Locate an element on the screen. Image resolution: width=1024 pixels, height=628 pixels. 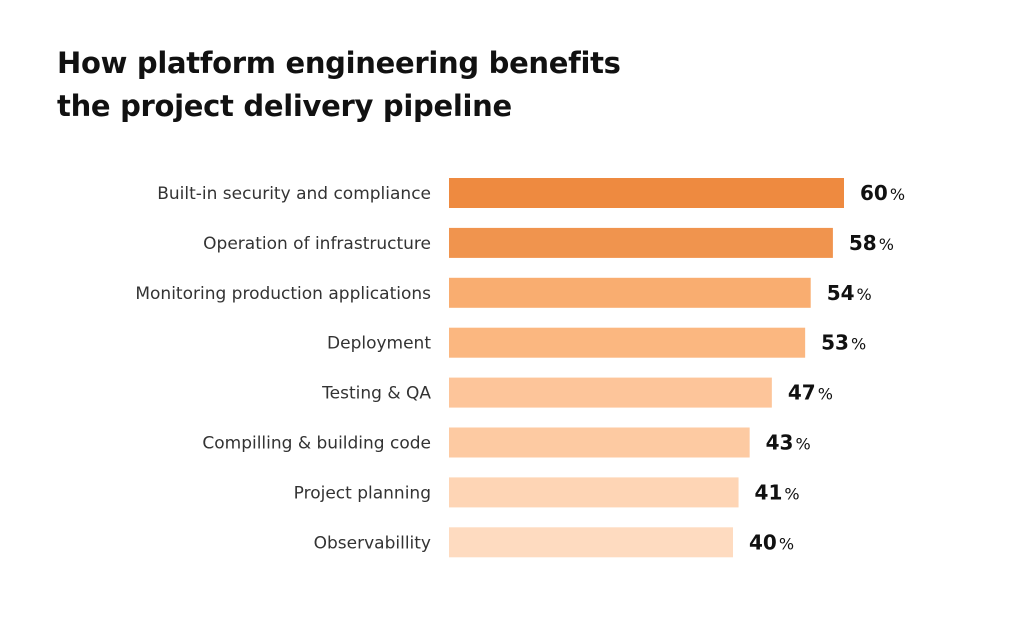
category-label: Project planning is located at coordinates (362, 493).